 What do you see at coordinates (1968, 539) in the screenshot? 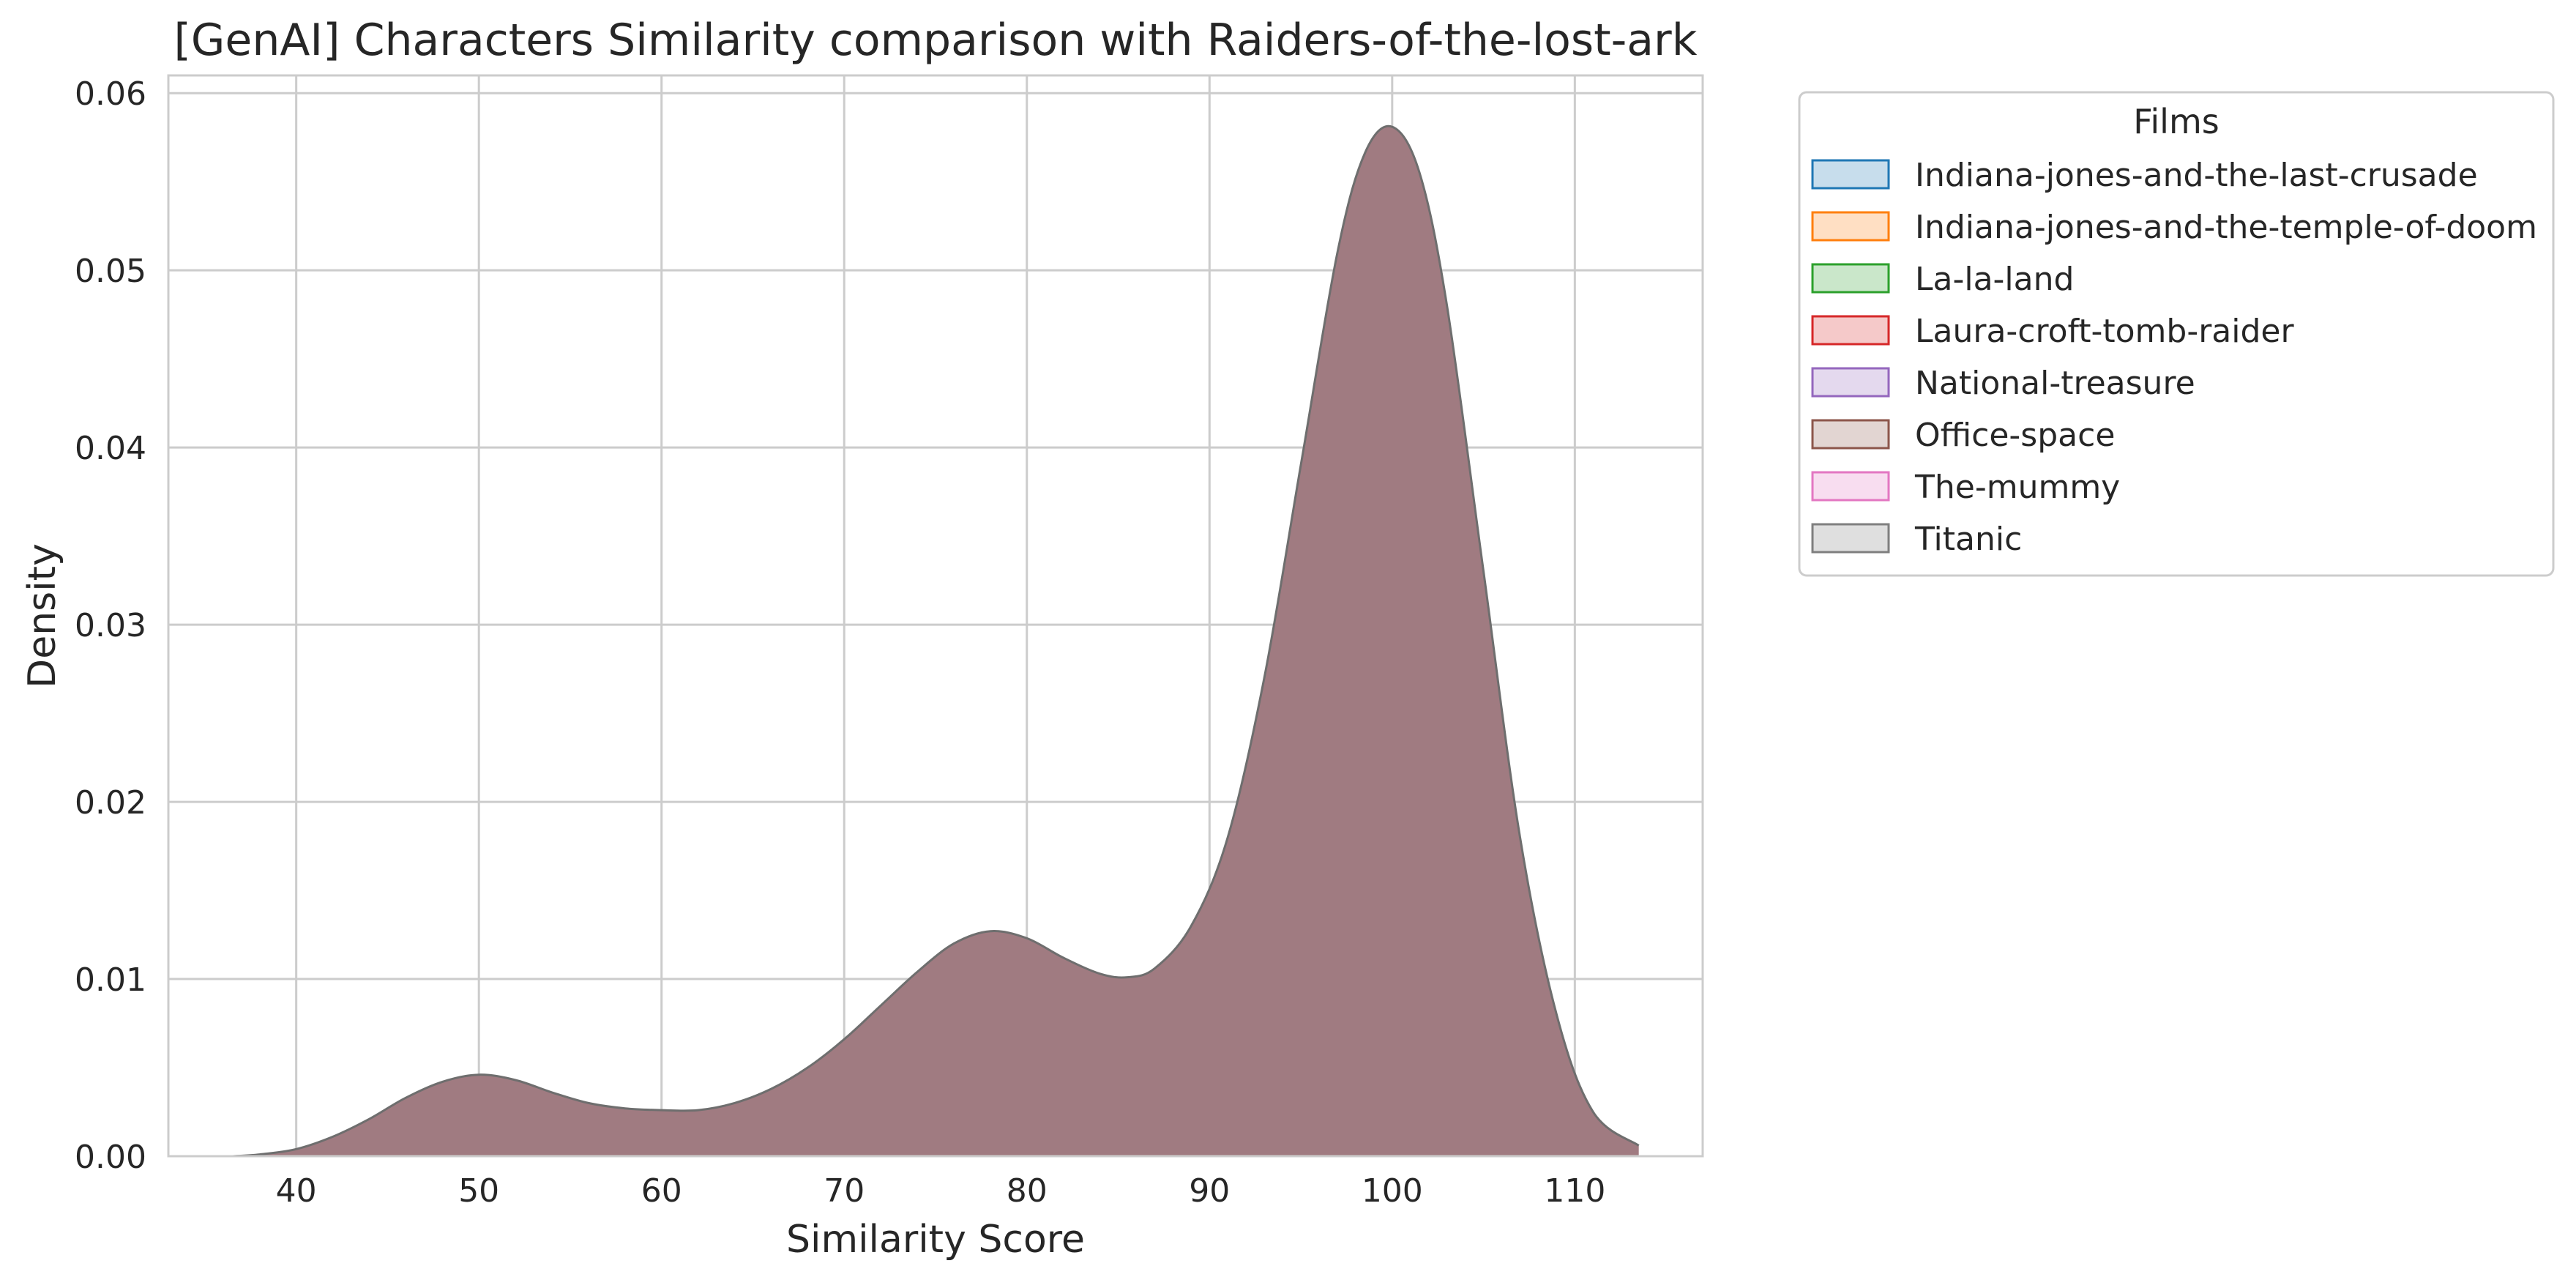
I see `legend-entry-label: Titanic` at bounding box center [1968, 539].